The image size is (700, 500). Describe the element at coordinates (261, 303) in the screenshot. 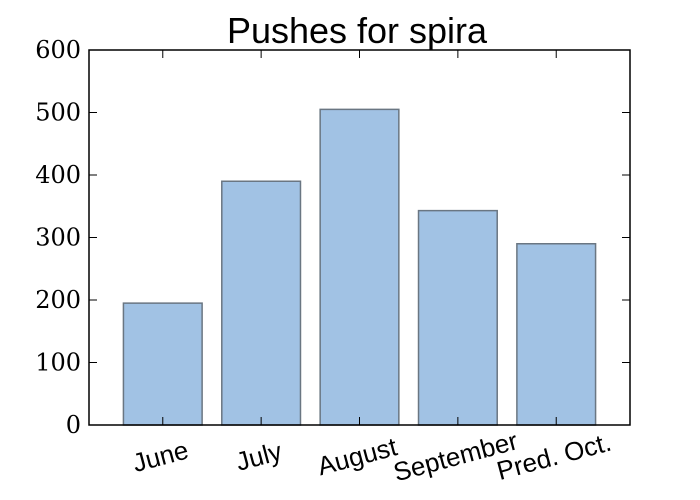

I see `bar-july` at that location.